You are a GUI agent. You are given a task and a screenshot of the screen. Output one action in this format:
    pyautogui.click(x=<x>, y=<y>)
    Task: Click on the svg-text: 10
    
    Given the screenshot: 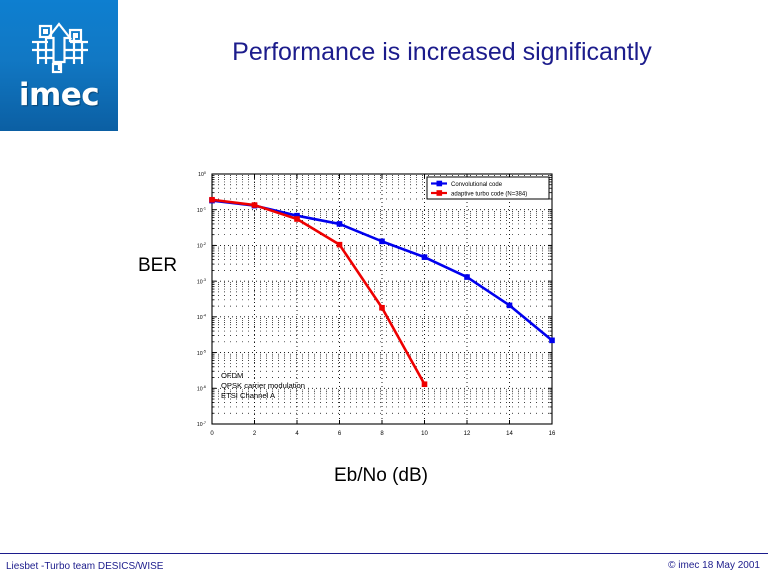 What is the action you would take?
    pyautogui.click(x=424, y=434)
    